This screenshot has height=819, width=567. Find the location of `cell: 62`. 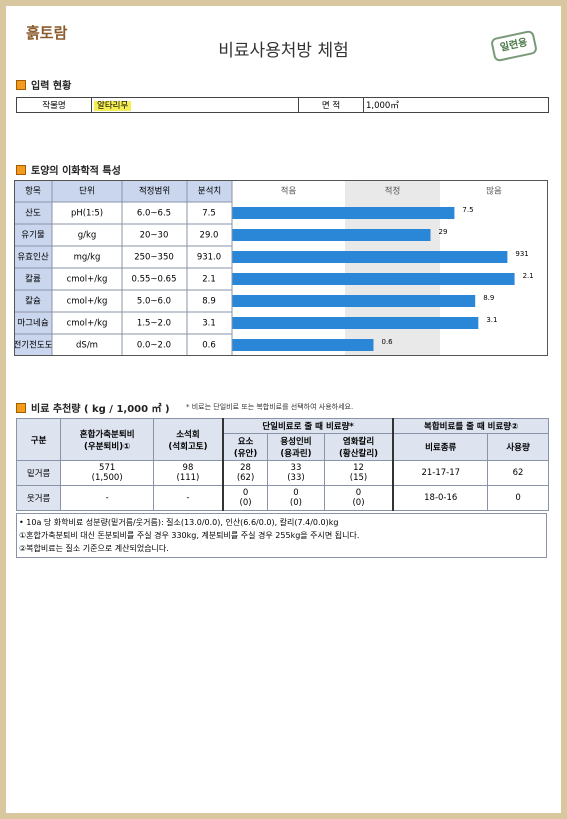

cell: 62 is located at coordinates (518, 473).